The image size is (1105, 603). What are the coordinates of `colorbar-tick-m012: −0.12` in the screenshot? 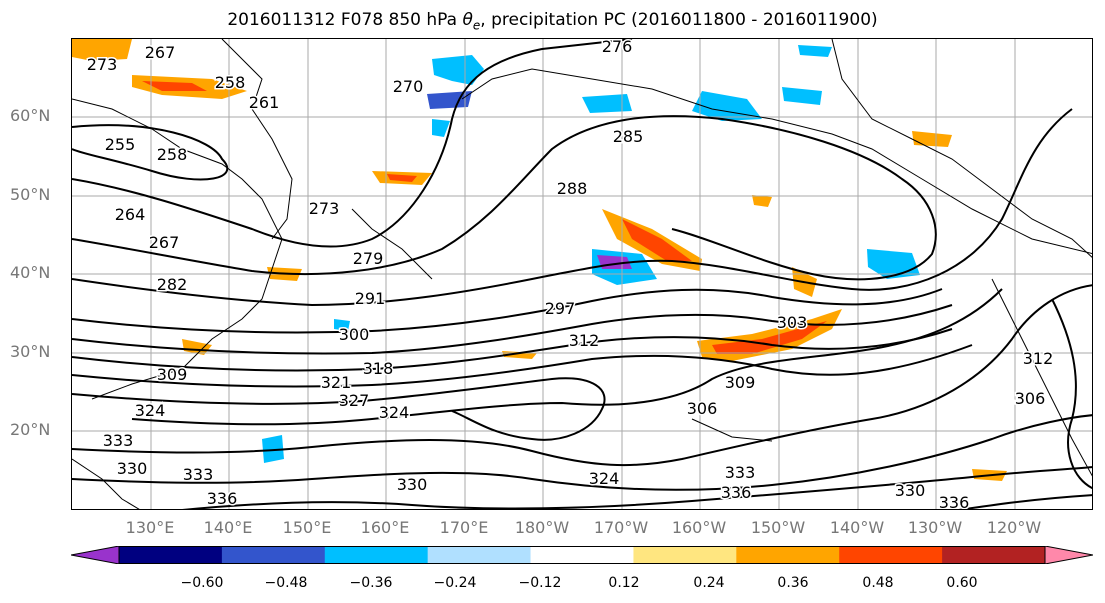 It's located at (540, 583).